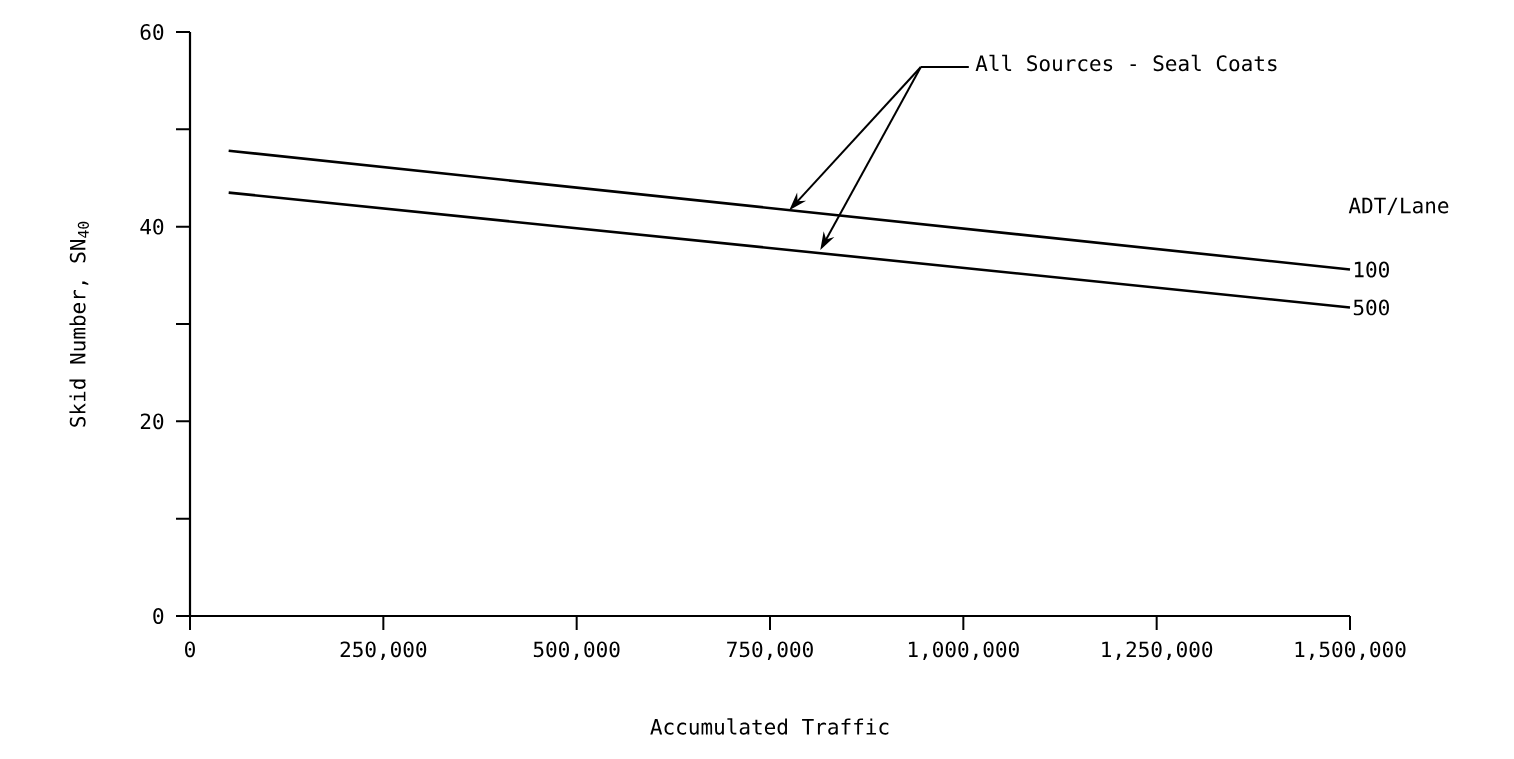 The height and width of the screenshot is (759, 1514). What do you see at coordinates (152, 32) in the screenshot?
I see `y-tick-label: 60` at bounding box center [152, 32].